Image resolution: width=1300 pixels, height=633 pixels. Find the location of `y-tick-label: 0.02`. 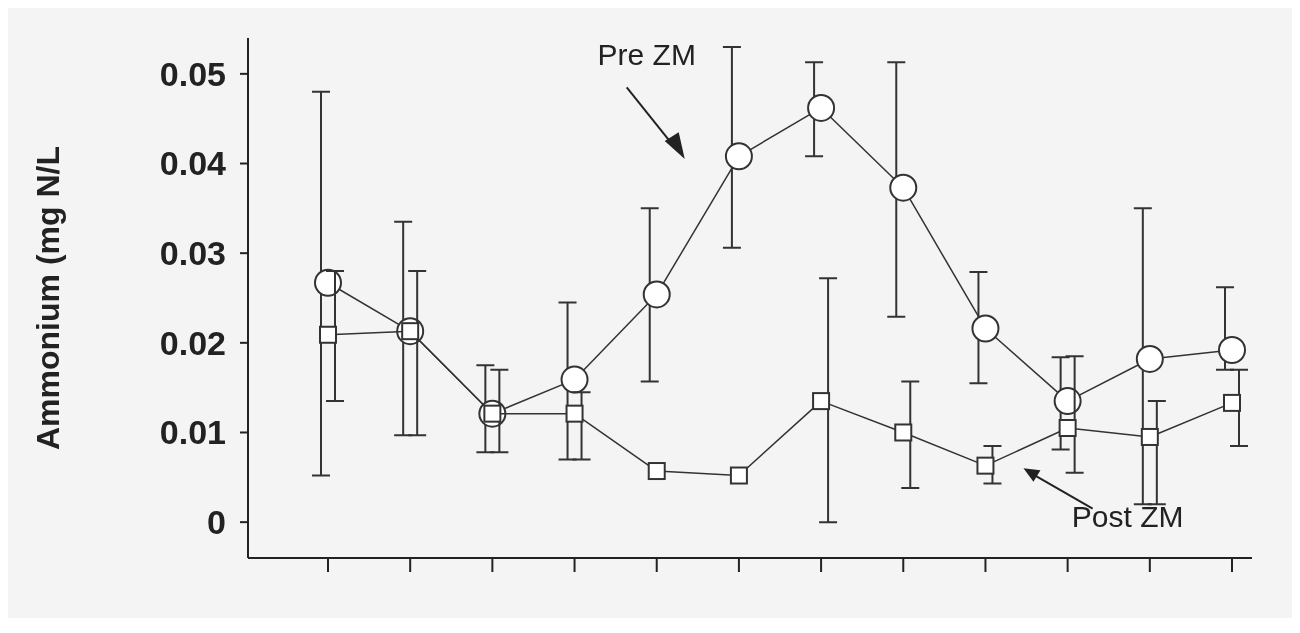

y-tick-label: 0.02 is located at coordinates (192, 342).